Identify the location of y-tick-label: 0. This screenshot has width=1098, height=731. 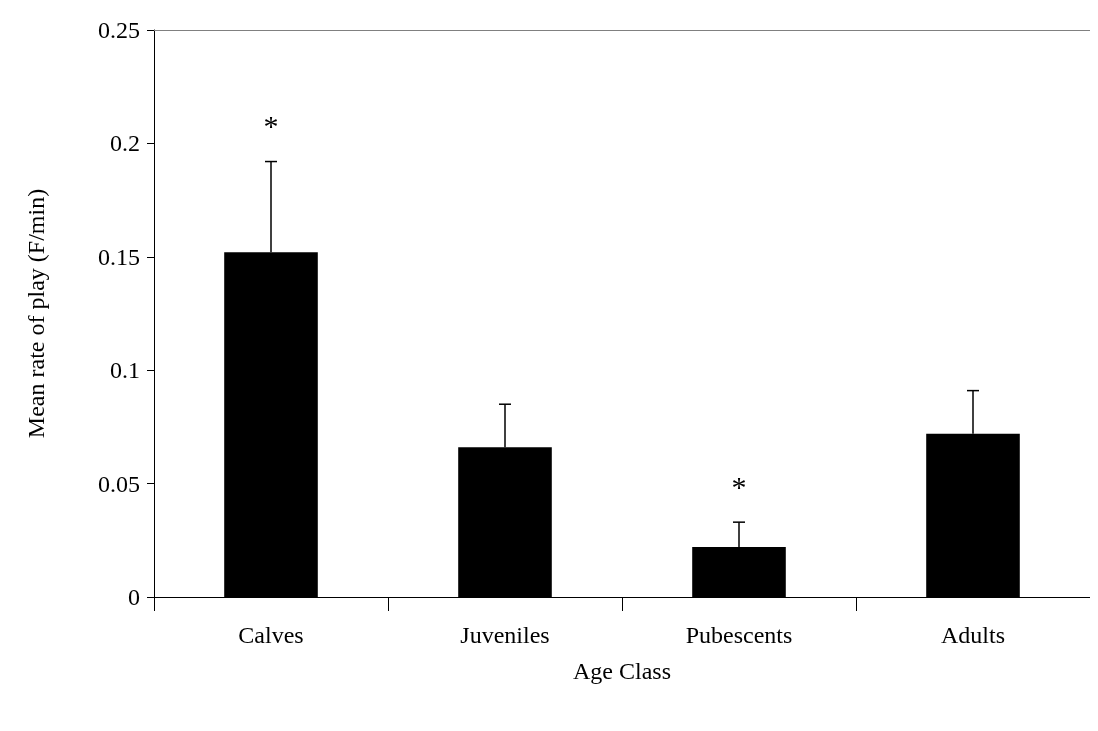
(134, 597).